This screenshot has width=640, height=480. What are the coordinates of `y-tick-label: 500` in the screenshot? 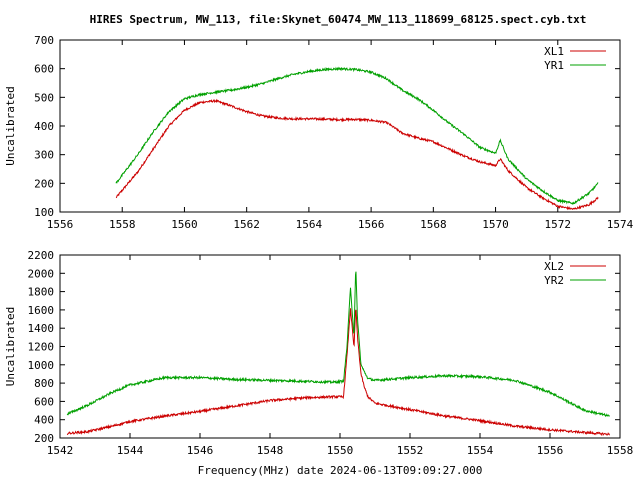 It's located at (44, 97).